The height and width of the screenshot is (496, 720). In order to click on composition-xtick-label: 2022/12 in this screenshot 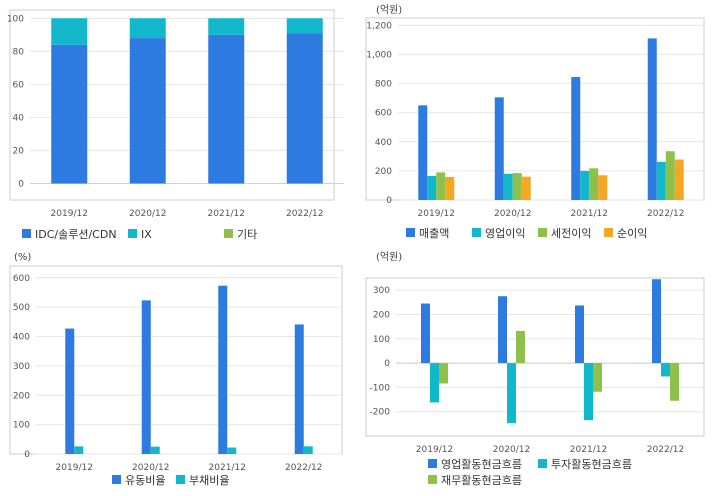, I will do `click(304, 214)`.